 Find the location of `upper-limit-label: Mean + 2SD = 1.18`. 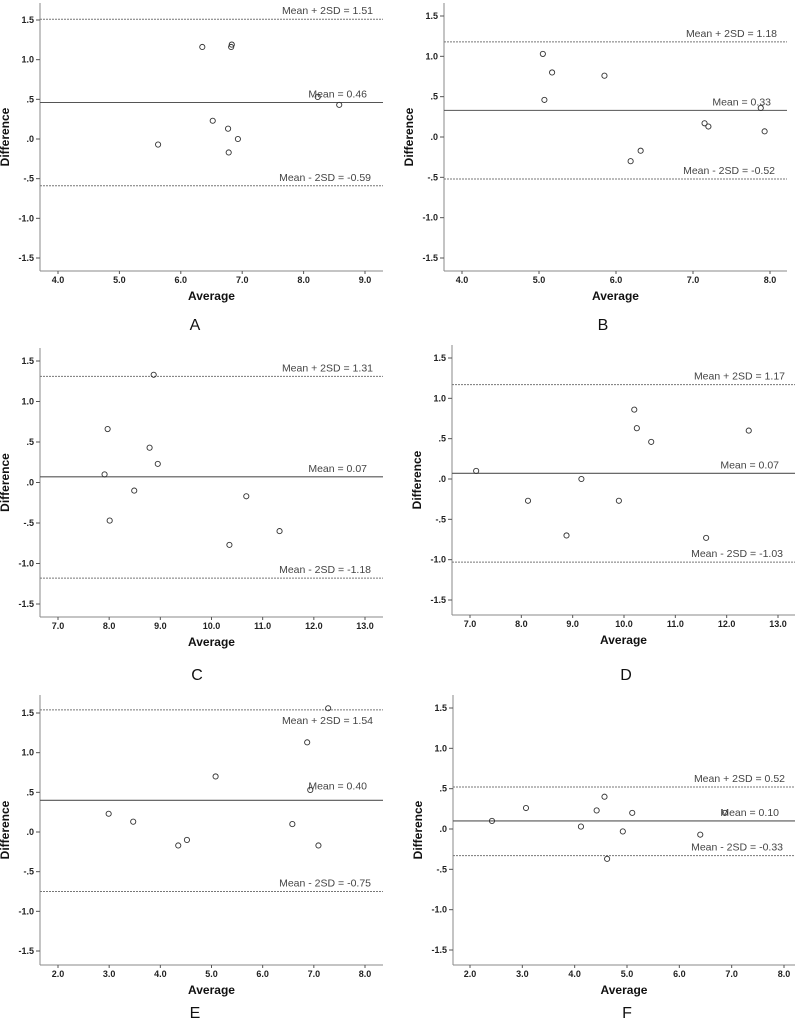

upper-limit-label: Mean + 2SD = 1.18 is located at coordinates (731, 34).